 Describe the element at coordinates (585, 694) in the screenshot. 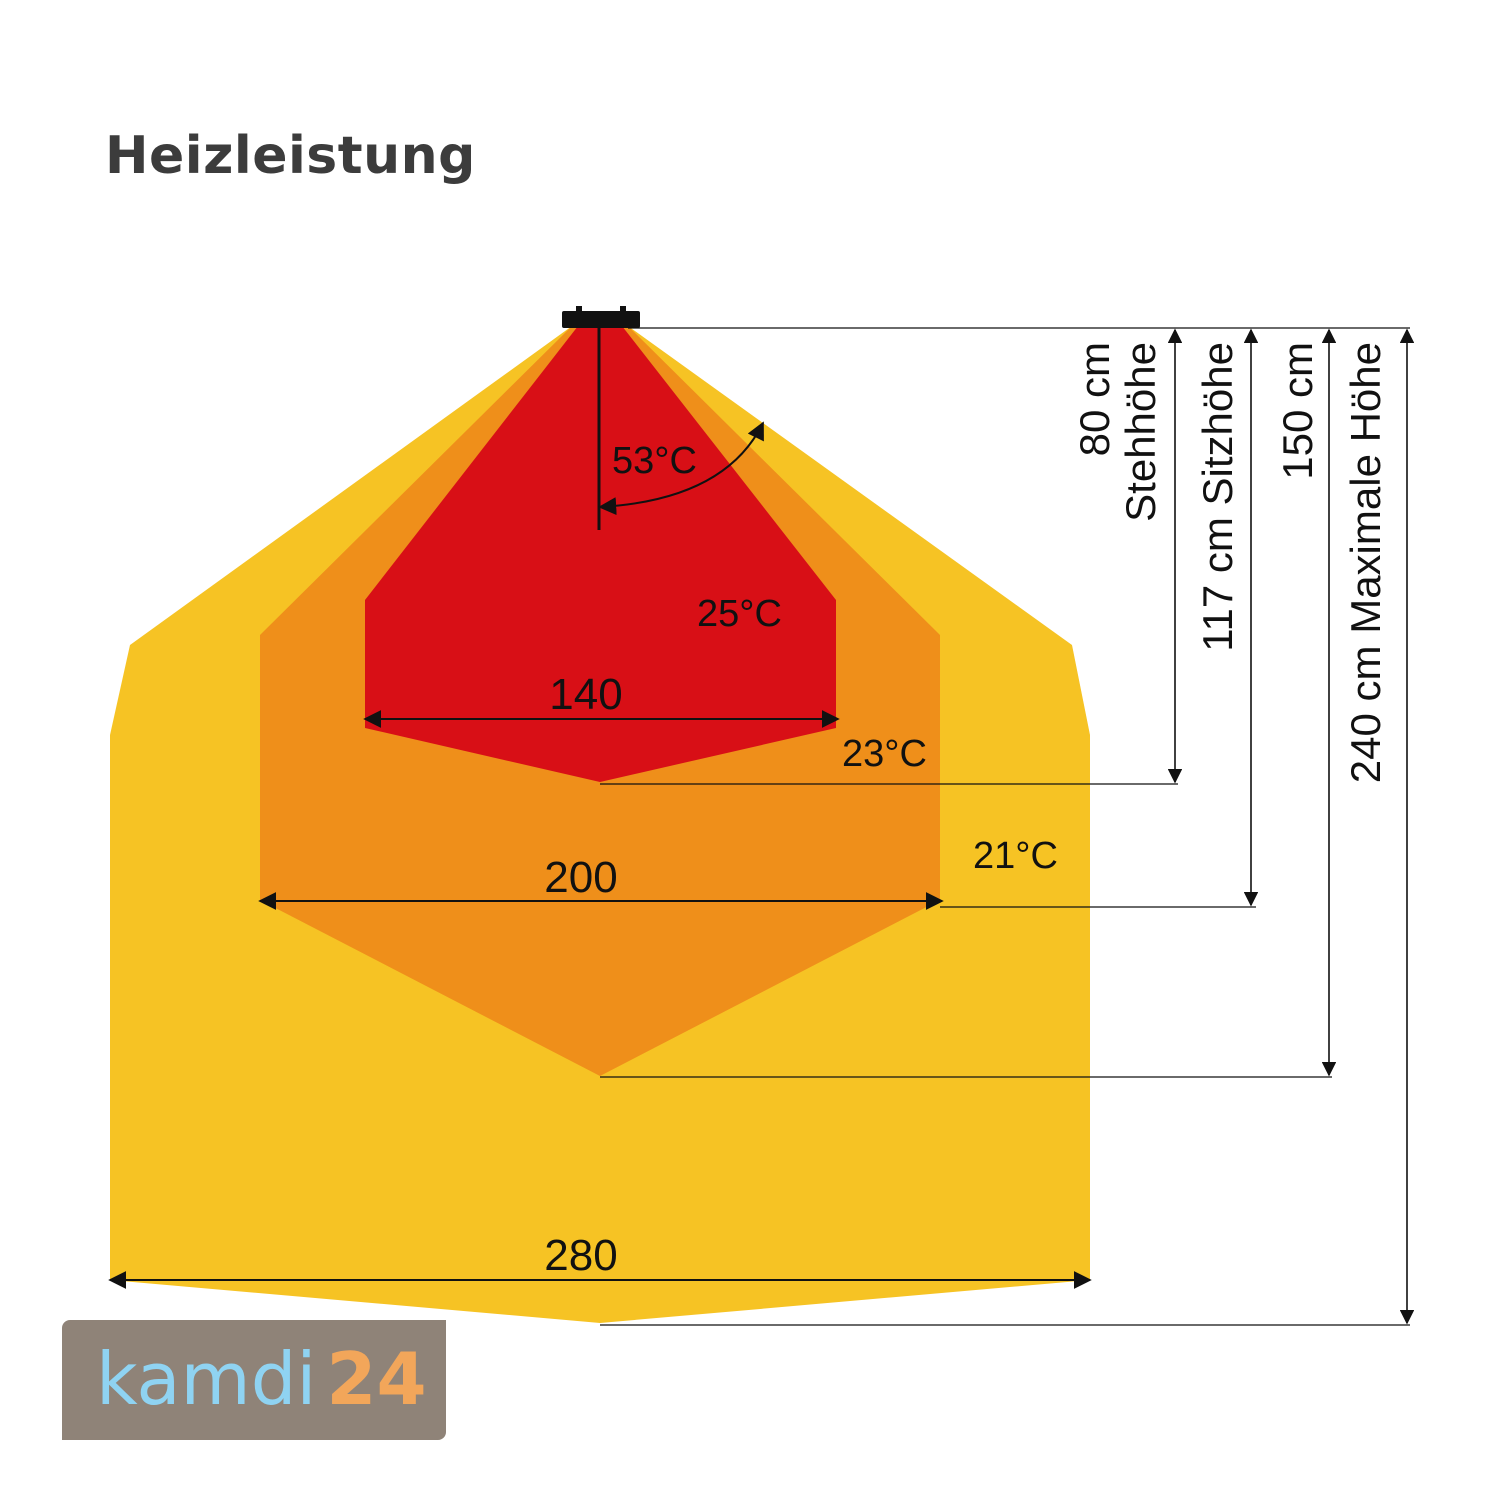

I see `width-label-140: 140` at that location.